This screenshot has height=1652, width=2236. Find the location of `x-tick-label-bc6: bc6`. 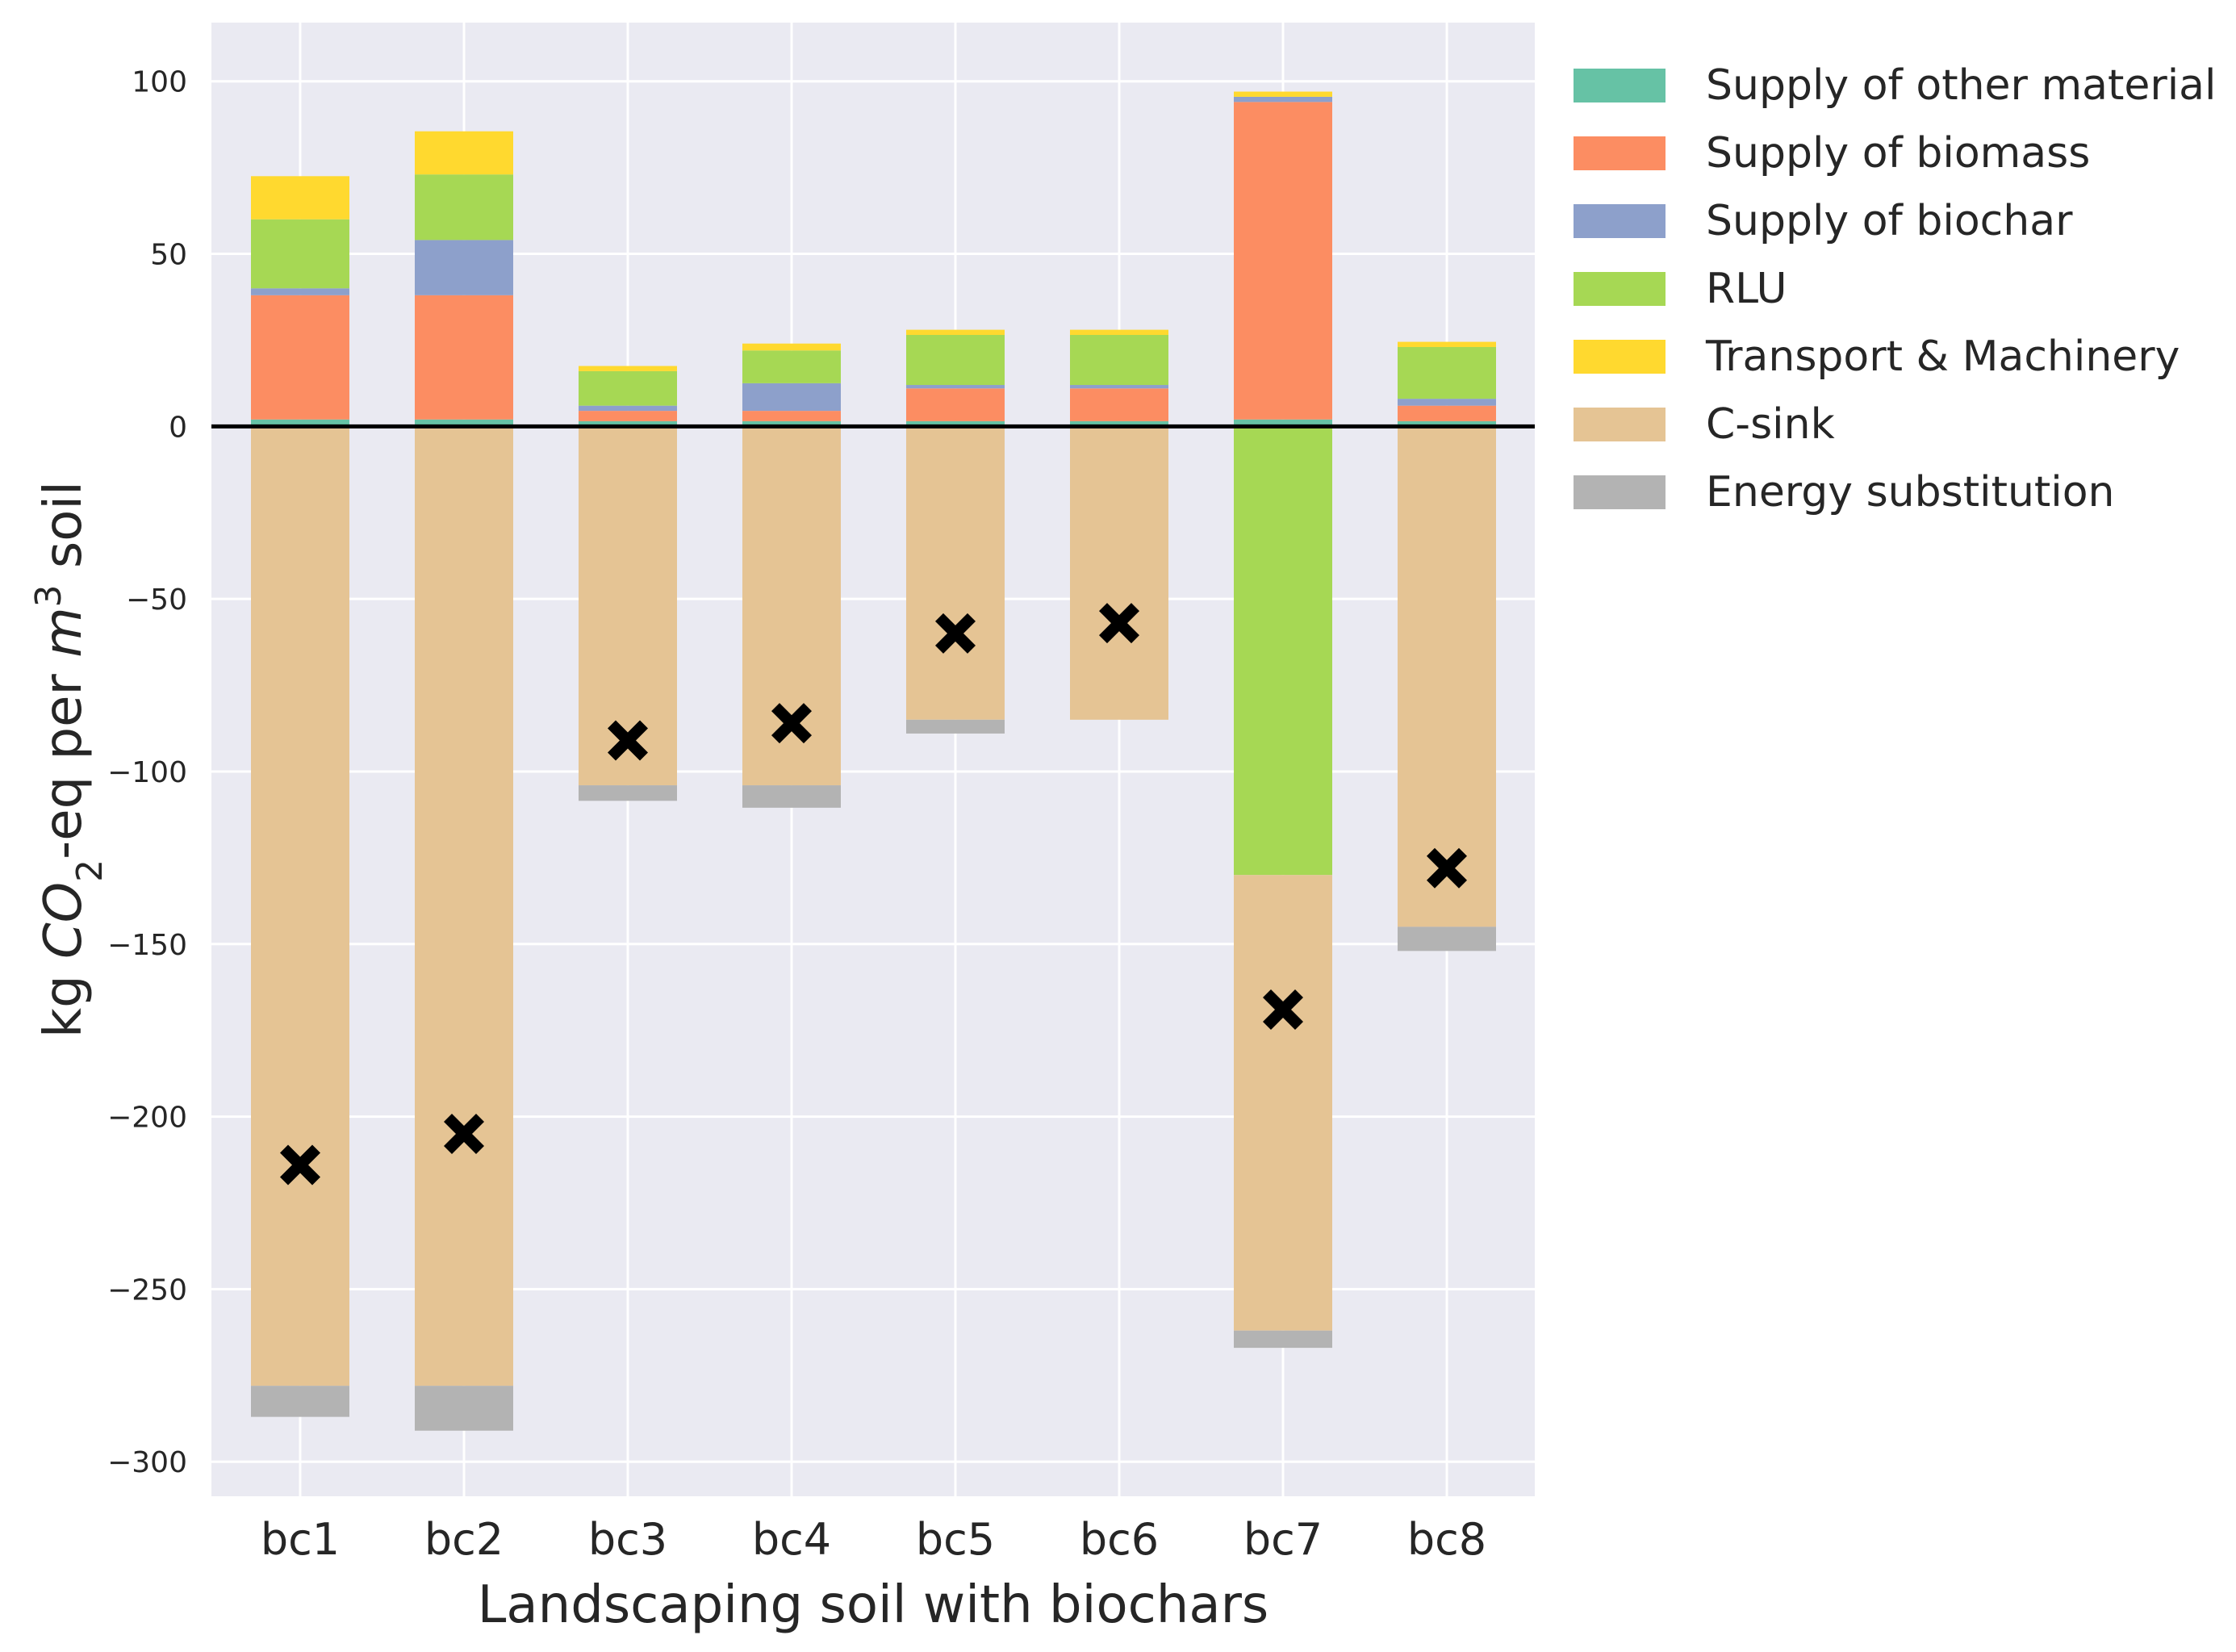

x-tick-label-bc6: bc6 is located at coordinates (1119, 1539).